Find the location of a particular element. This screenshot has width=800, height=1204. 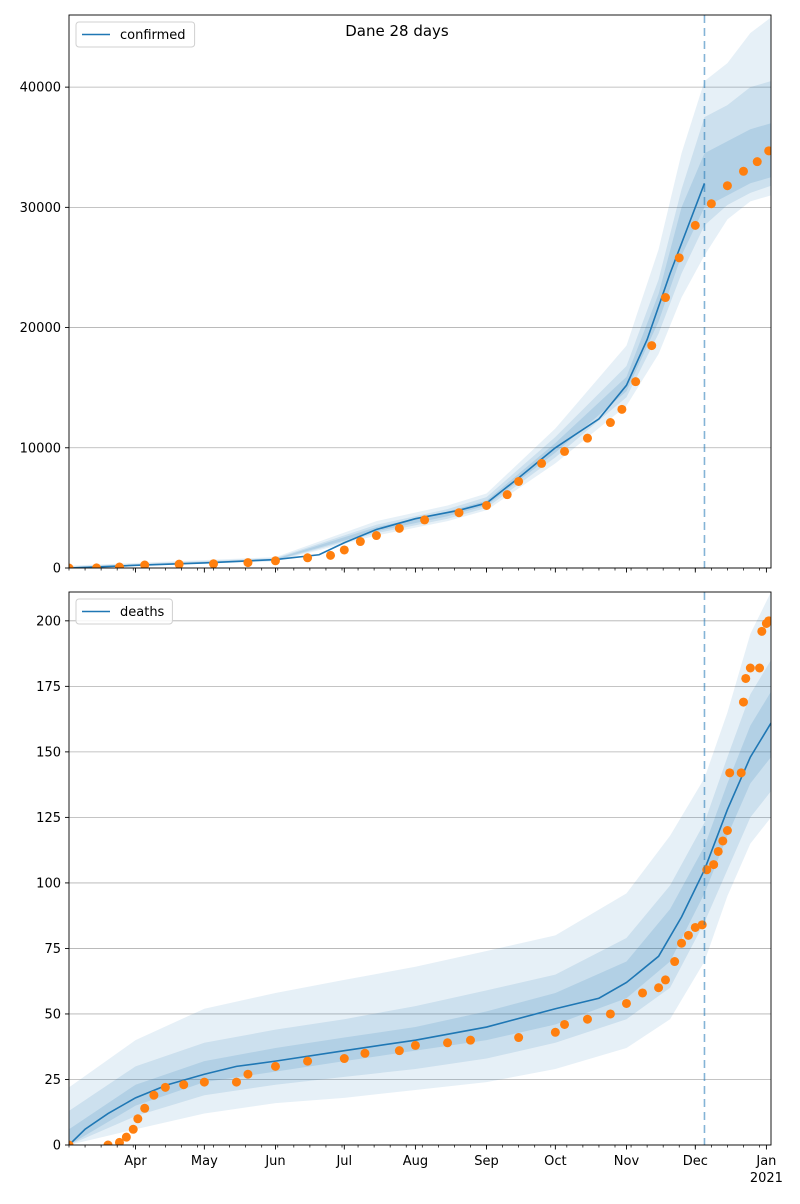

figure-title: Dane 28 days is located at coordinates (397, 31).